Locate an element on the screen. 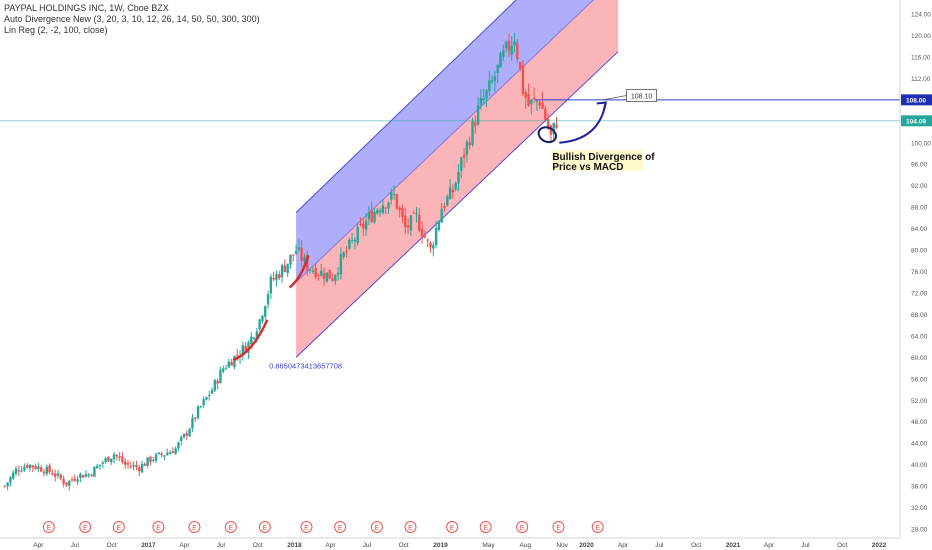 The height and width of the screenshot is (550, 932). symbol-title: PAYPAL HOLDINGS INC, 1W, Cboe BZX is located at coordinates (86, 8).